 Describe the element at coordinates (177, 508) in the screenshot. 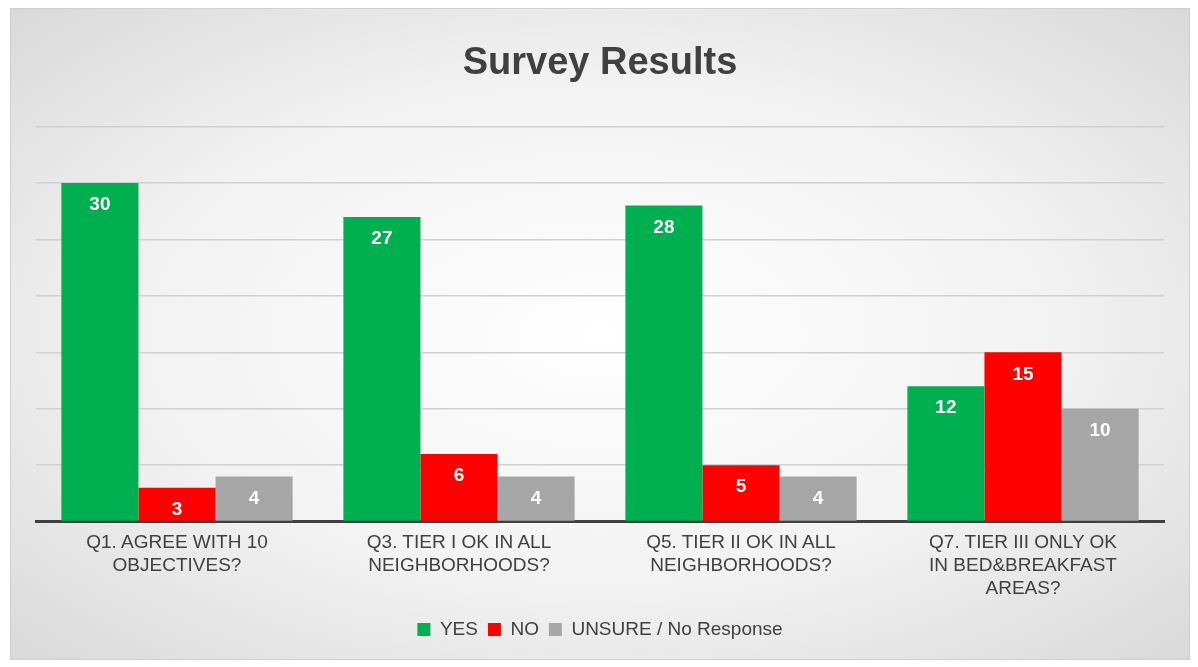

I see `data-label: 3` at that location.